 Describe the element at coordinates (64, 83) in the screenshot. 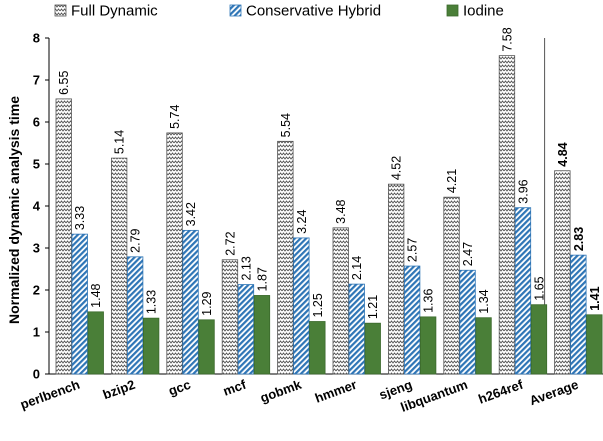

I see `data-label: 6.55` at that location.